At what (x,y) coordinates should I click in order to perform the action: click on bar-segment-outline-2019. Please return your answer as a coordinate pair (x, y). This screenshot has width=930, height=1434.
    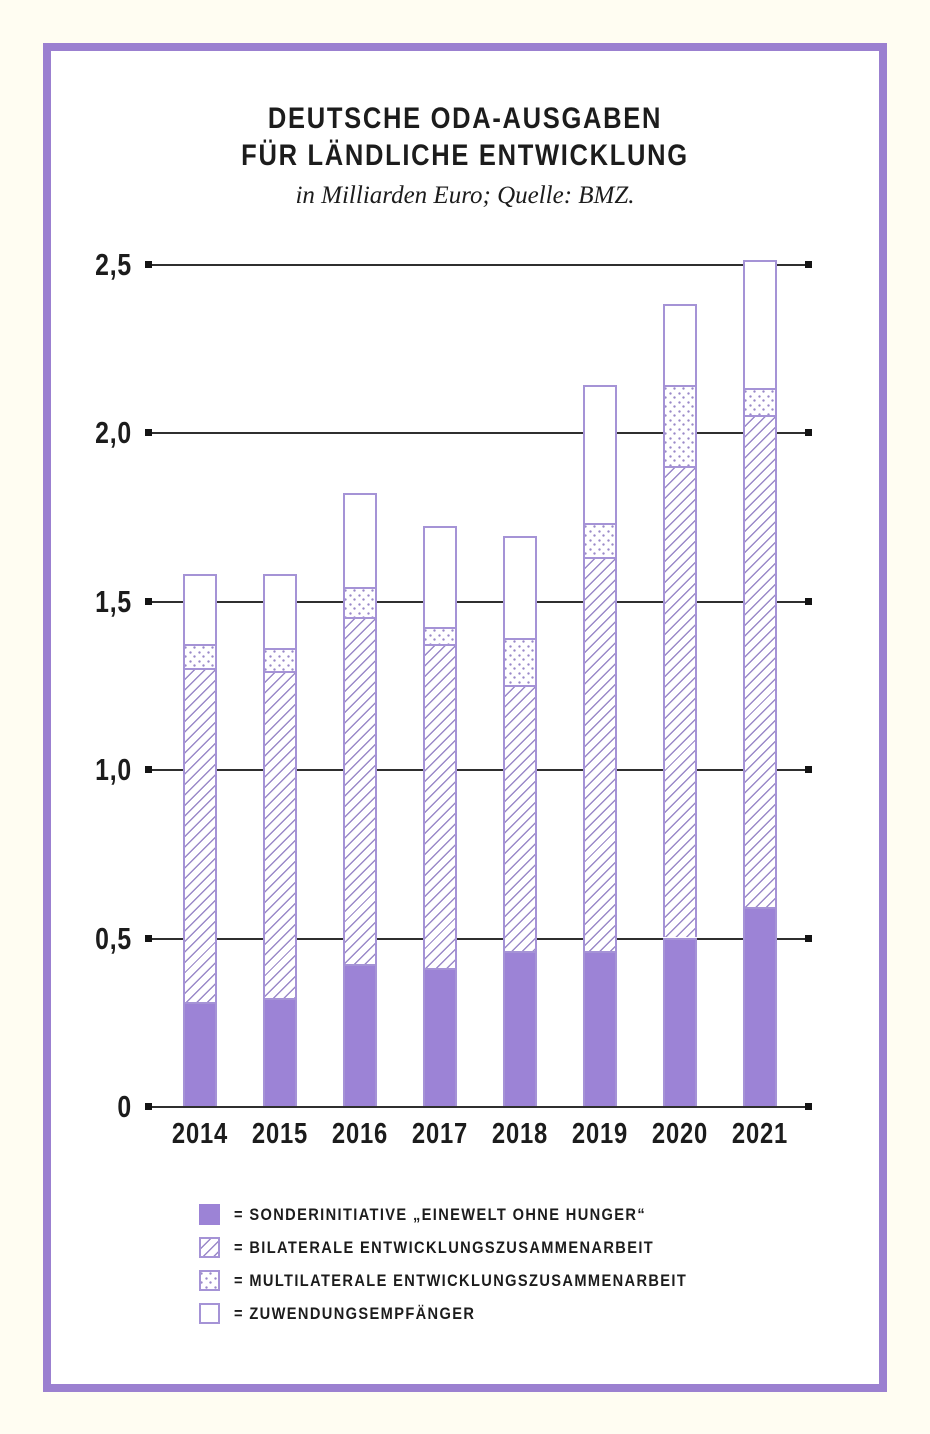
    Looking at the image, I should click on (600, 453).